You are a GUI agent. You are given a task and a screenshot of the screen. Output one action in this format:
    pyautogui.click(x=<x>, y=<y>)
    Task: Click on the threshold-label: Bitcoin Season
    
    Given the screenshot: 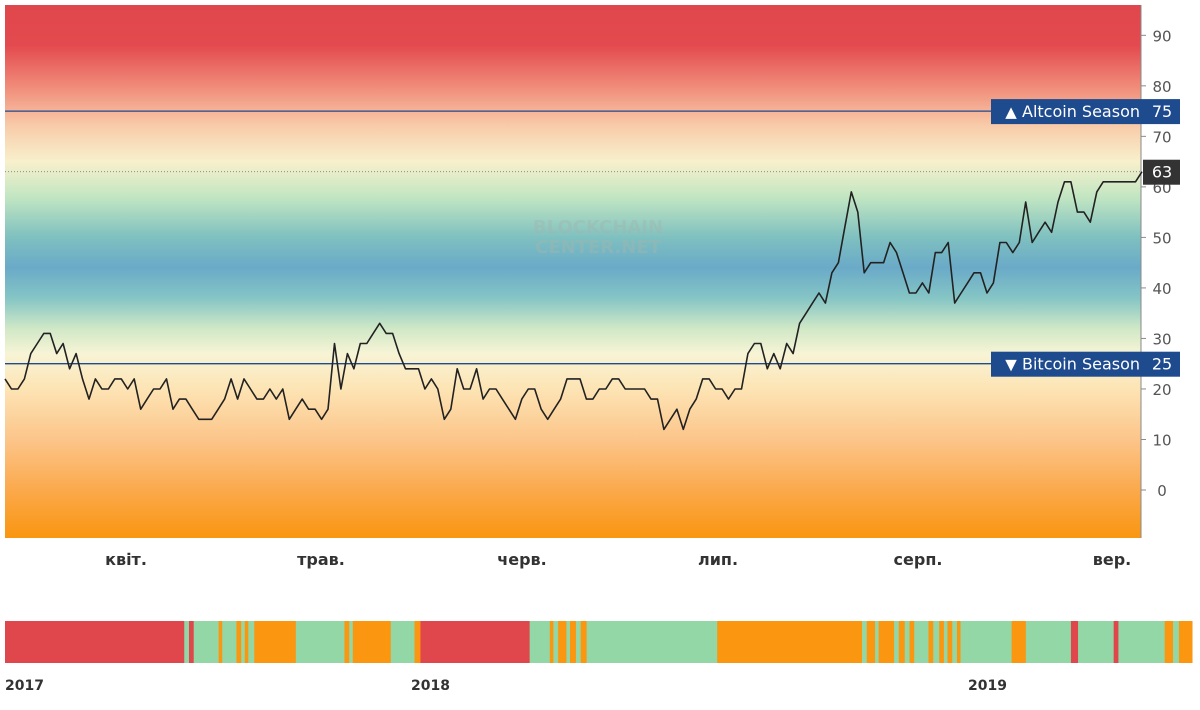 What is the action you would take?
    pyautogui.click(x=1081, y=364)
    